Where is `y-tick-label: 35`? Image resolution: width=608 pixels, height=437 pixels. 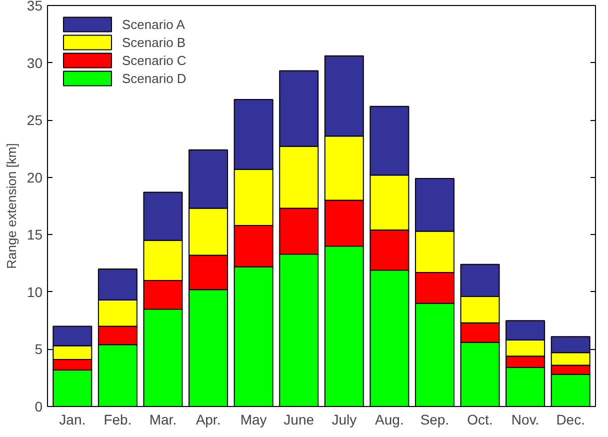 y-tick-label: 35 is located at coordinates (34, 7).